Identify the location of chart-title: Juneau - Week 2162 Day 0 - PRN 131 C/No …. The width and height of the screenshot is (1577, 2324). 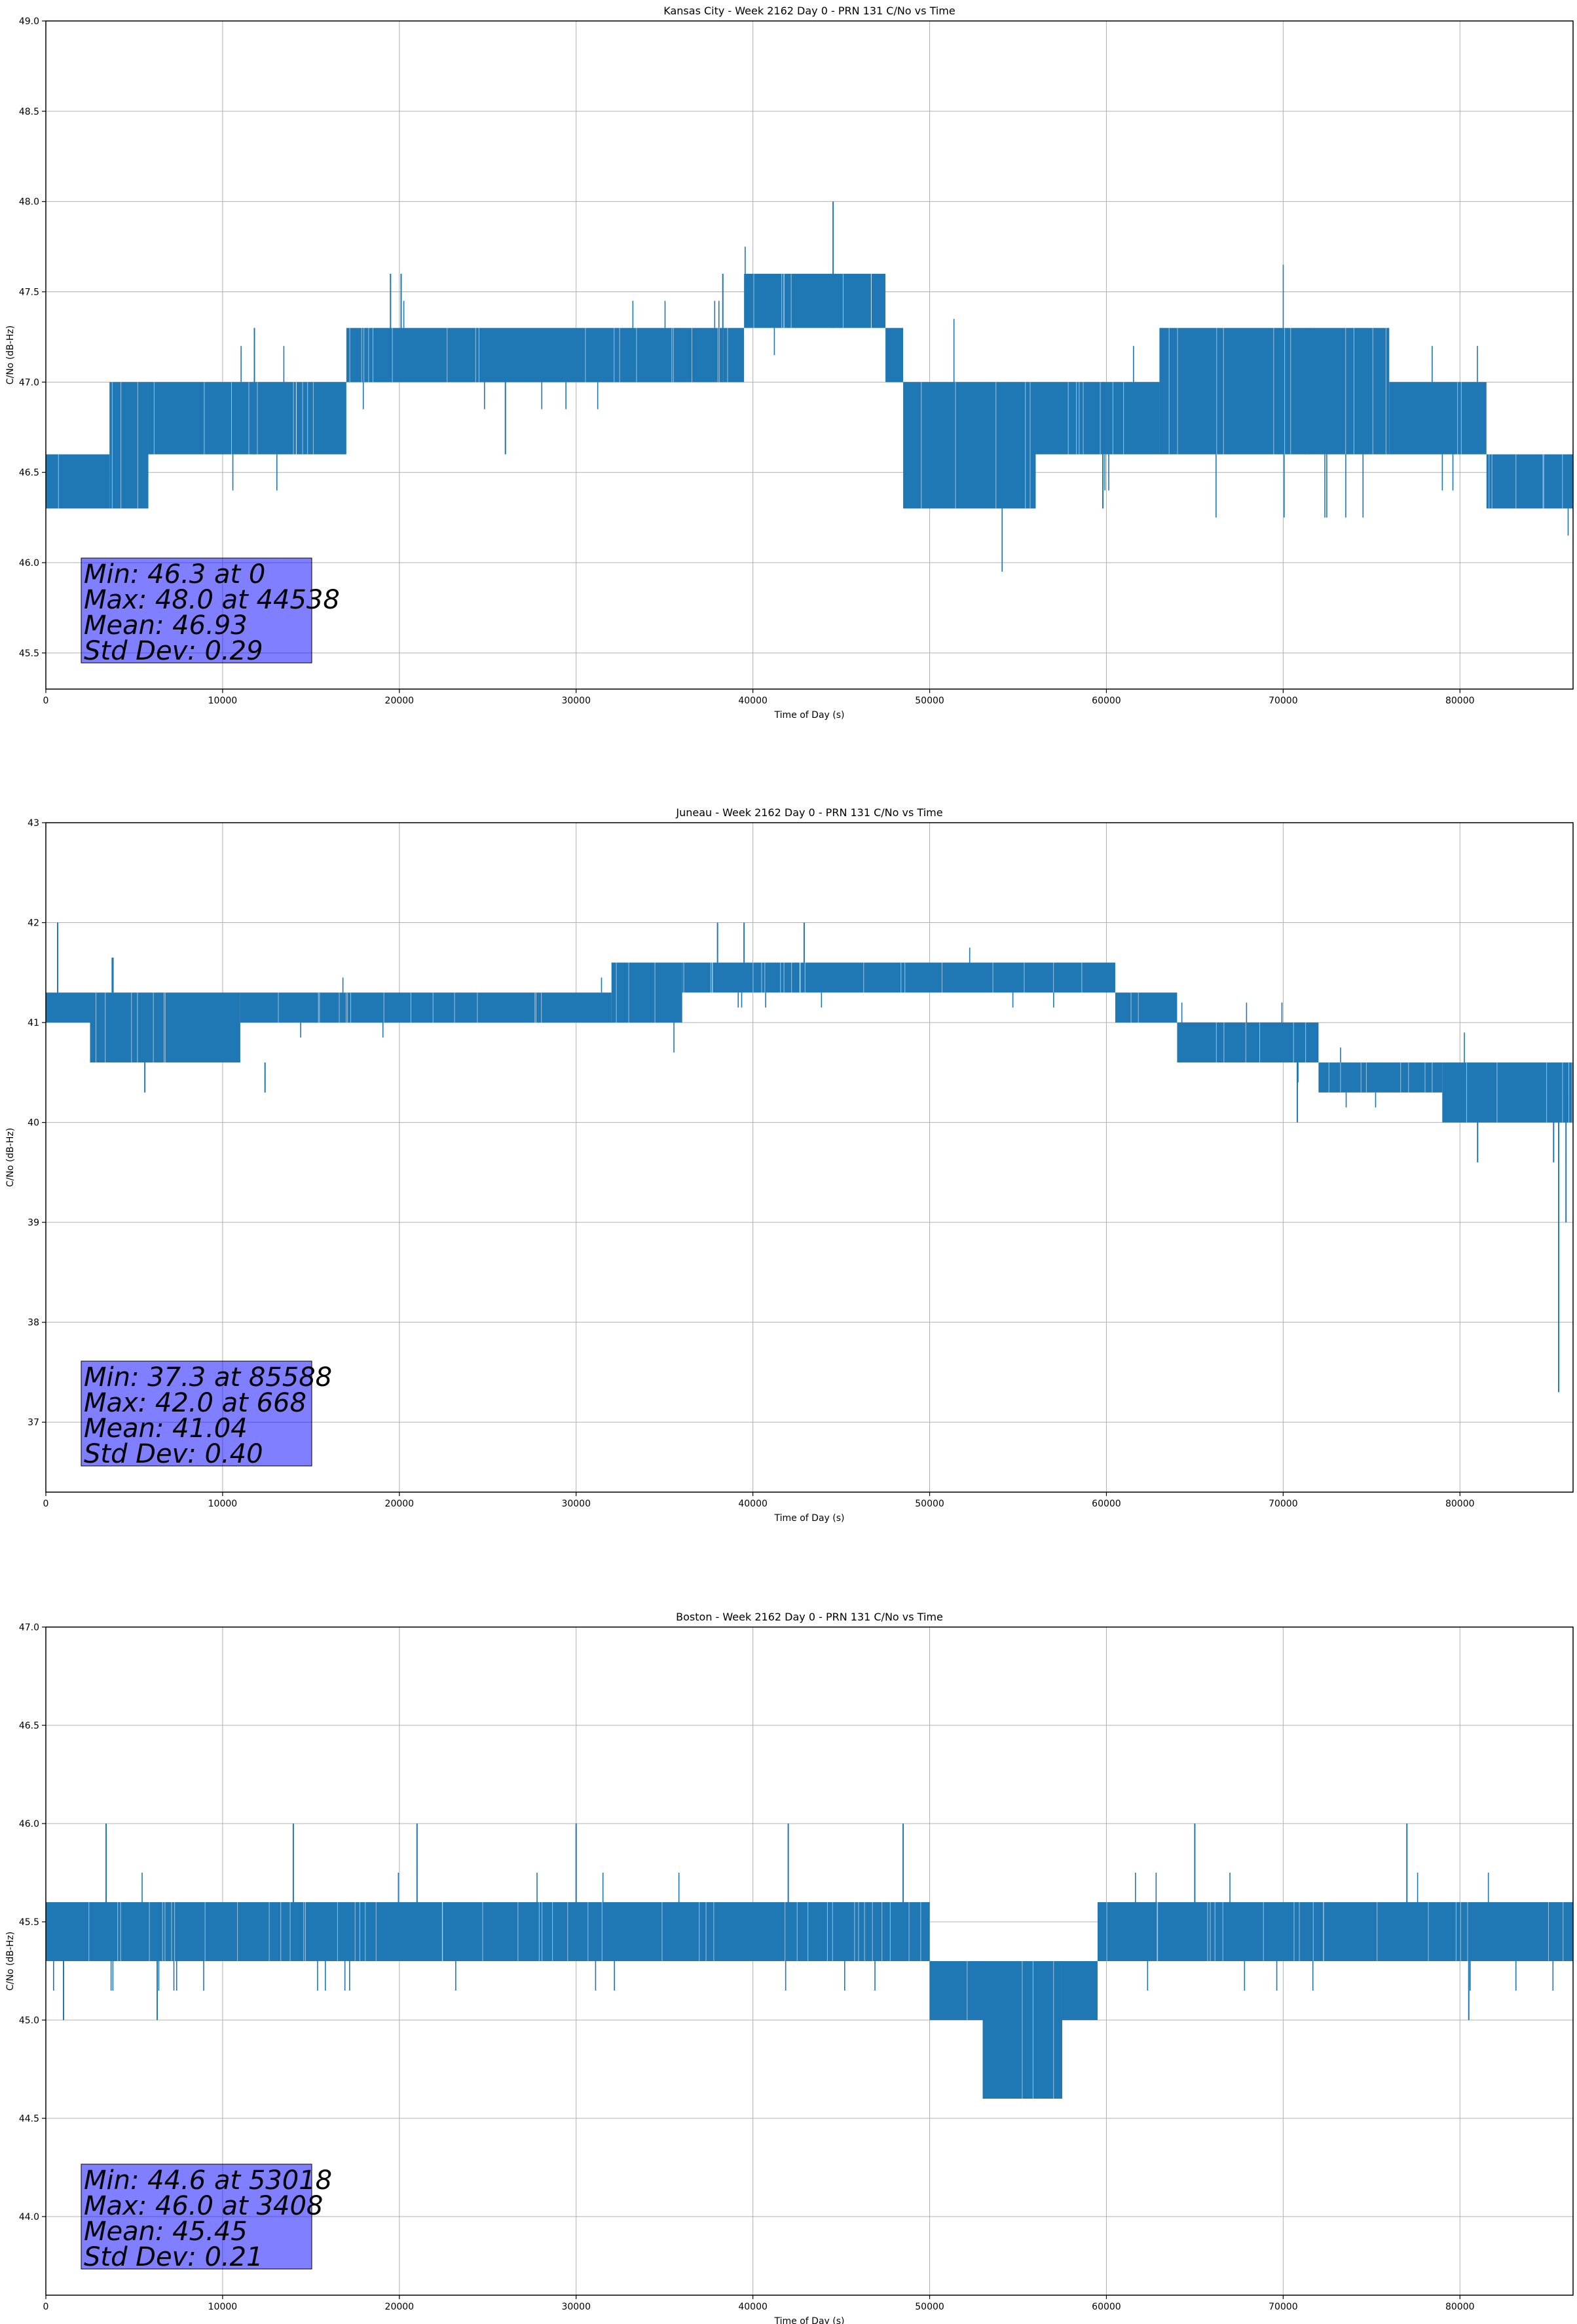
(808, 812).